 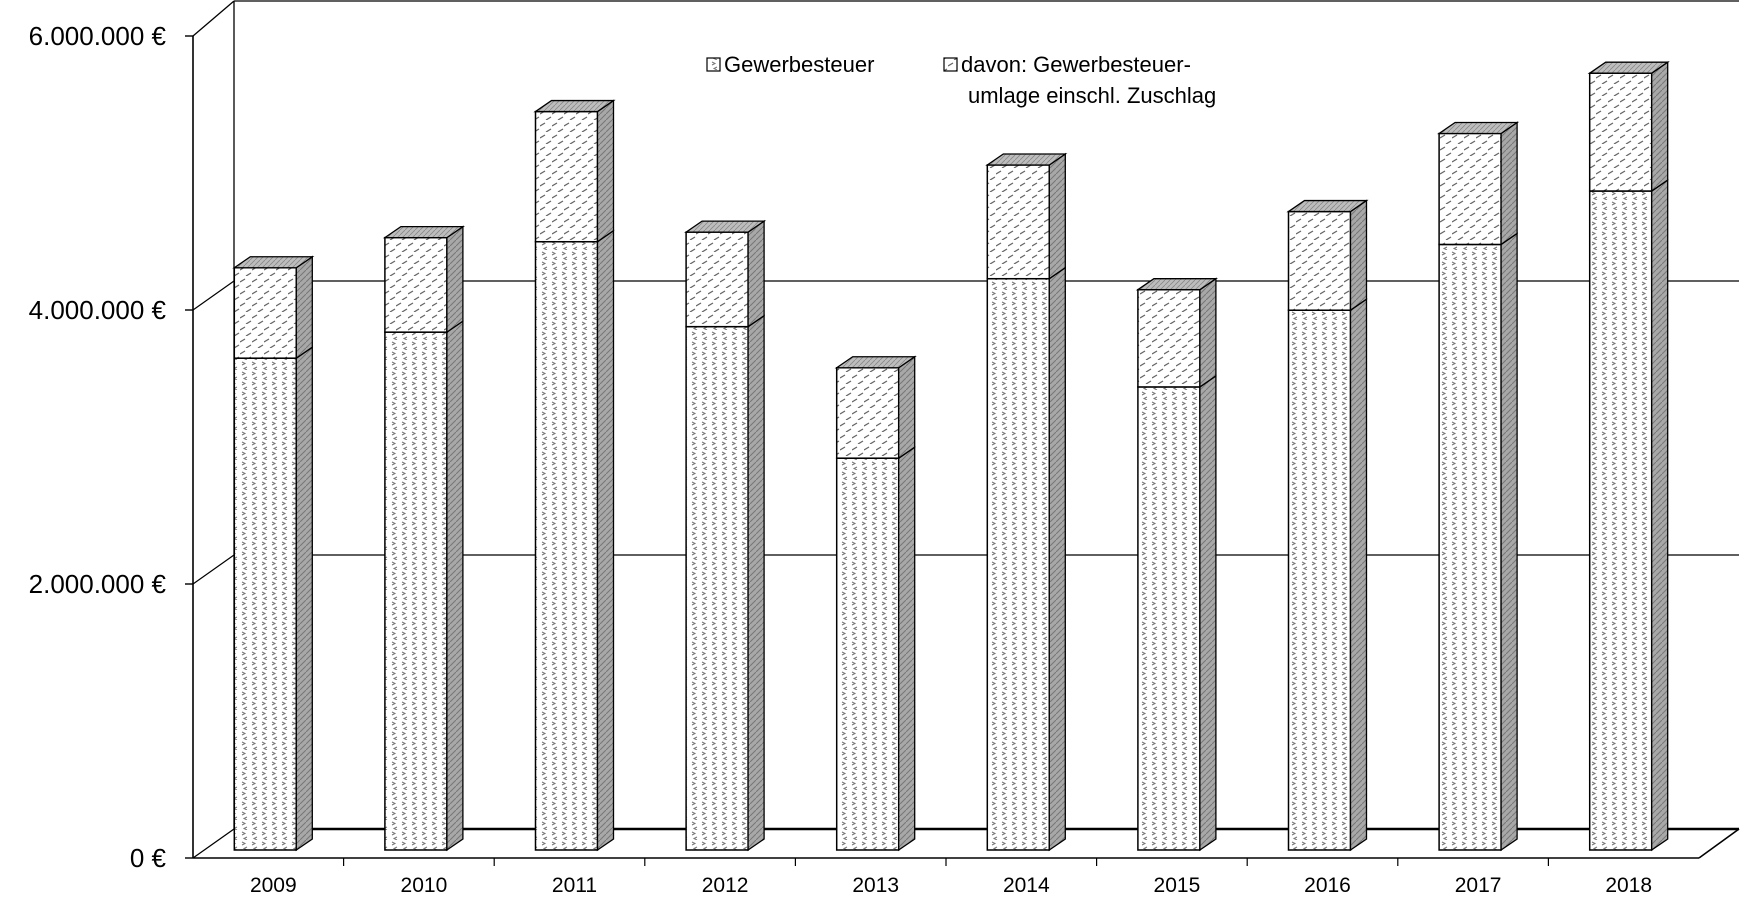 I want to click on bar-top-2011, so click(x=574, y=106).